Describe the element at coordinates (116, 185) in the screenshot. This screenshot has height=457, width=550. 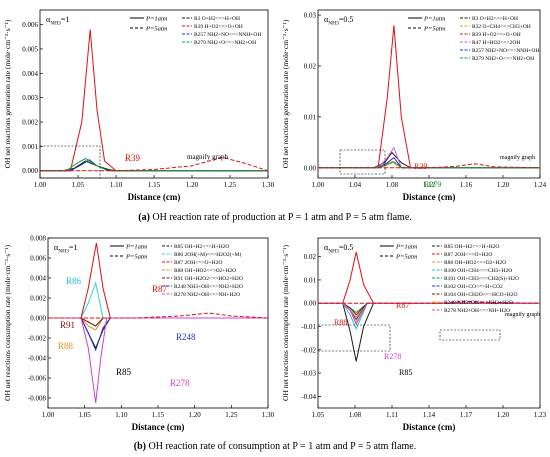
I see `x-tick-label: 1.10` at that location.